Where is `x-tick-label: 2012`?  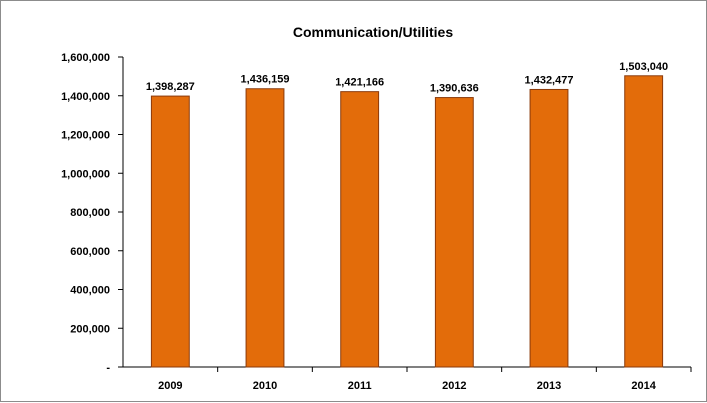 x-tick-label: 2012 is located at coordinates (454, 386).